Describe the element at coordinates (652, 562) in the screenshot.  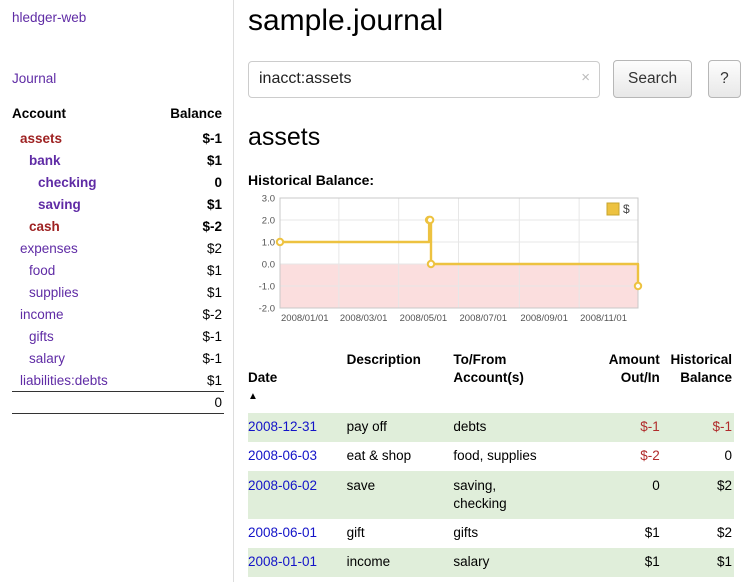
I see `amount-cell: $1` at that location.